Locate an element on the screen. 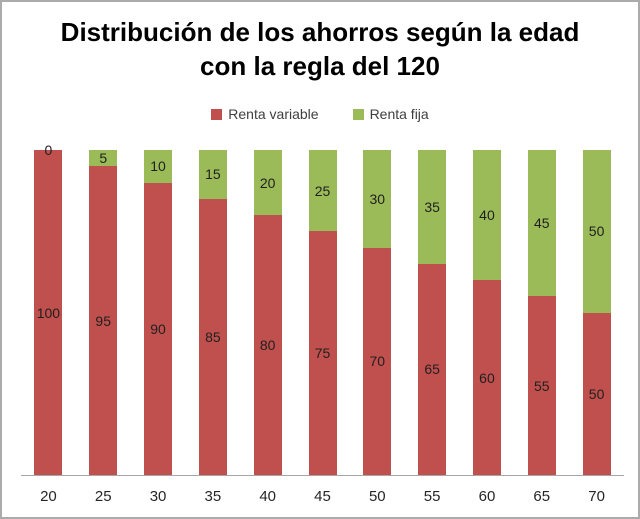  bar-label-renta-fija-60: 40 is located at coordinates (487, 215).